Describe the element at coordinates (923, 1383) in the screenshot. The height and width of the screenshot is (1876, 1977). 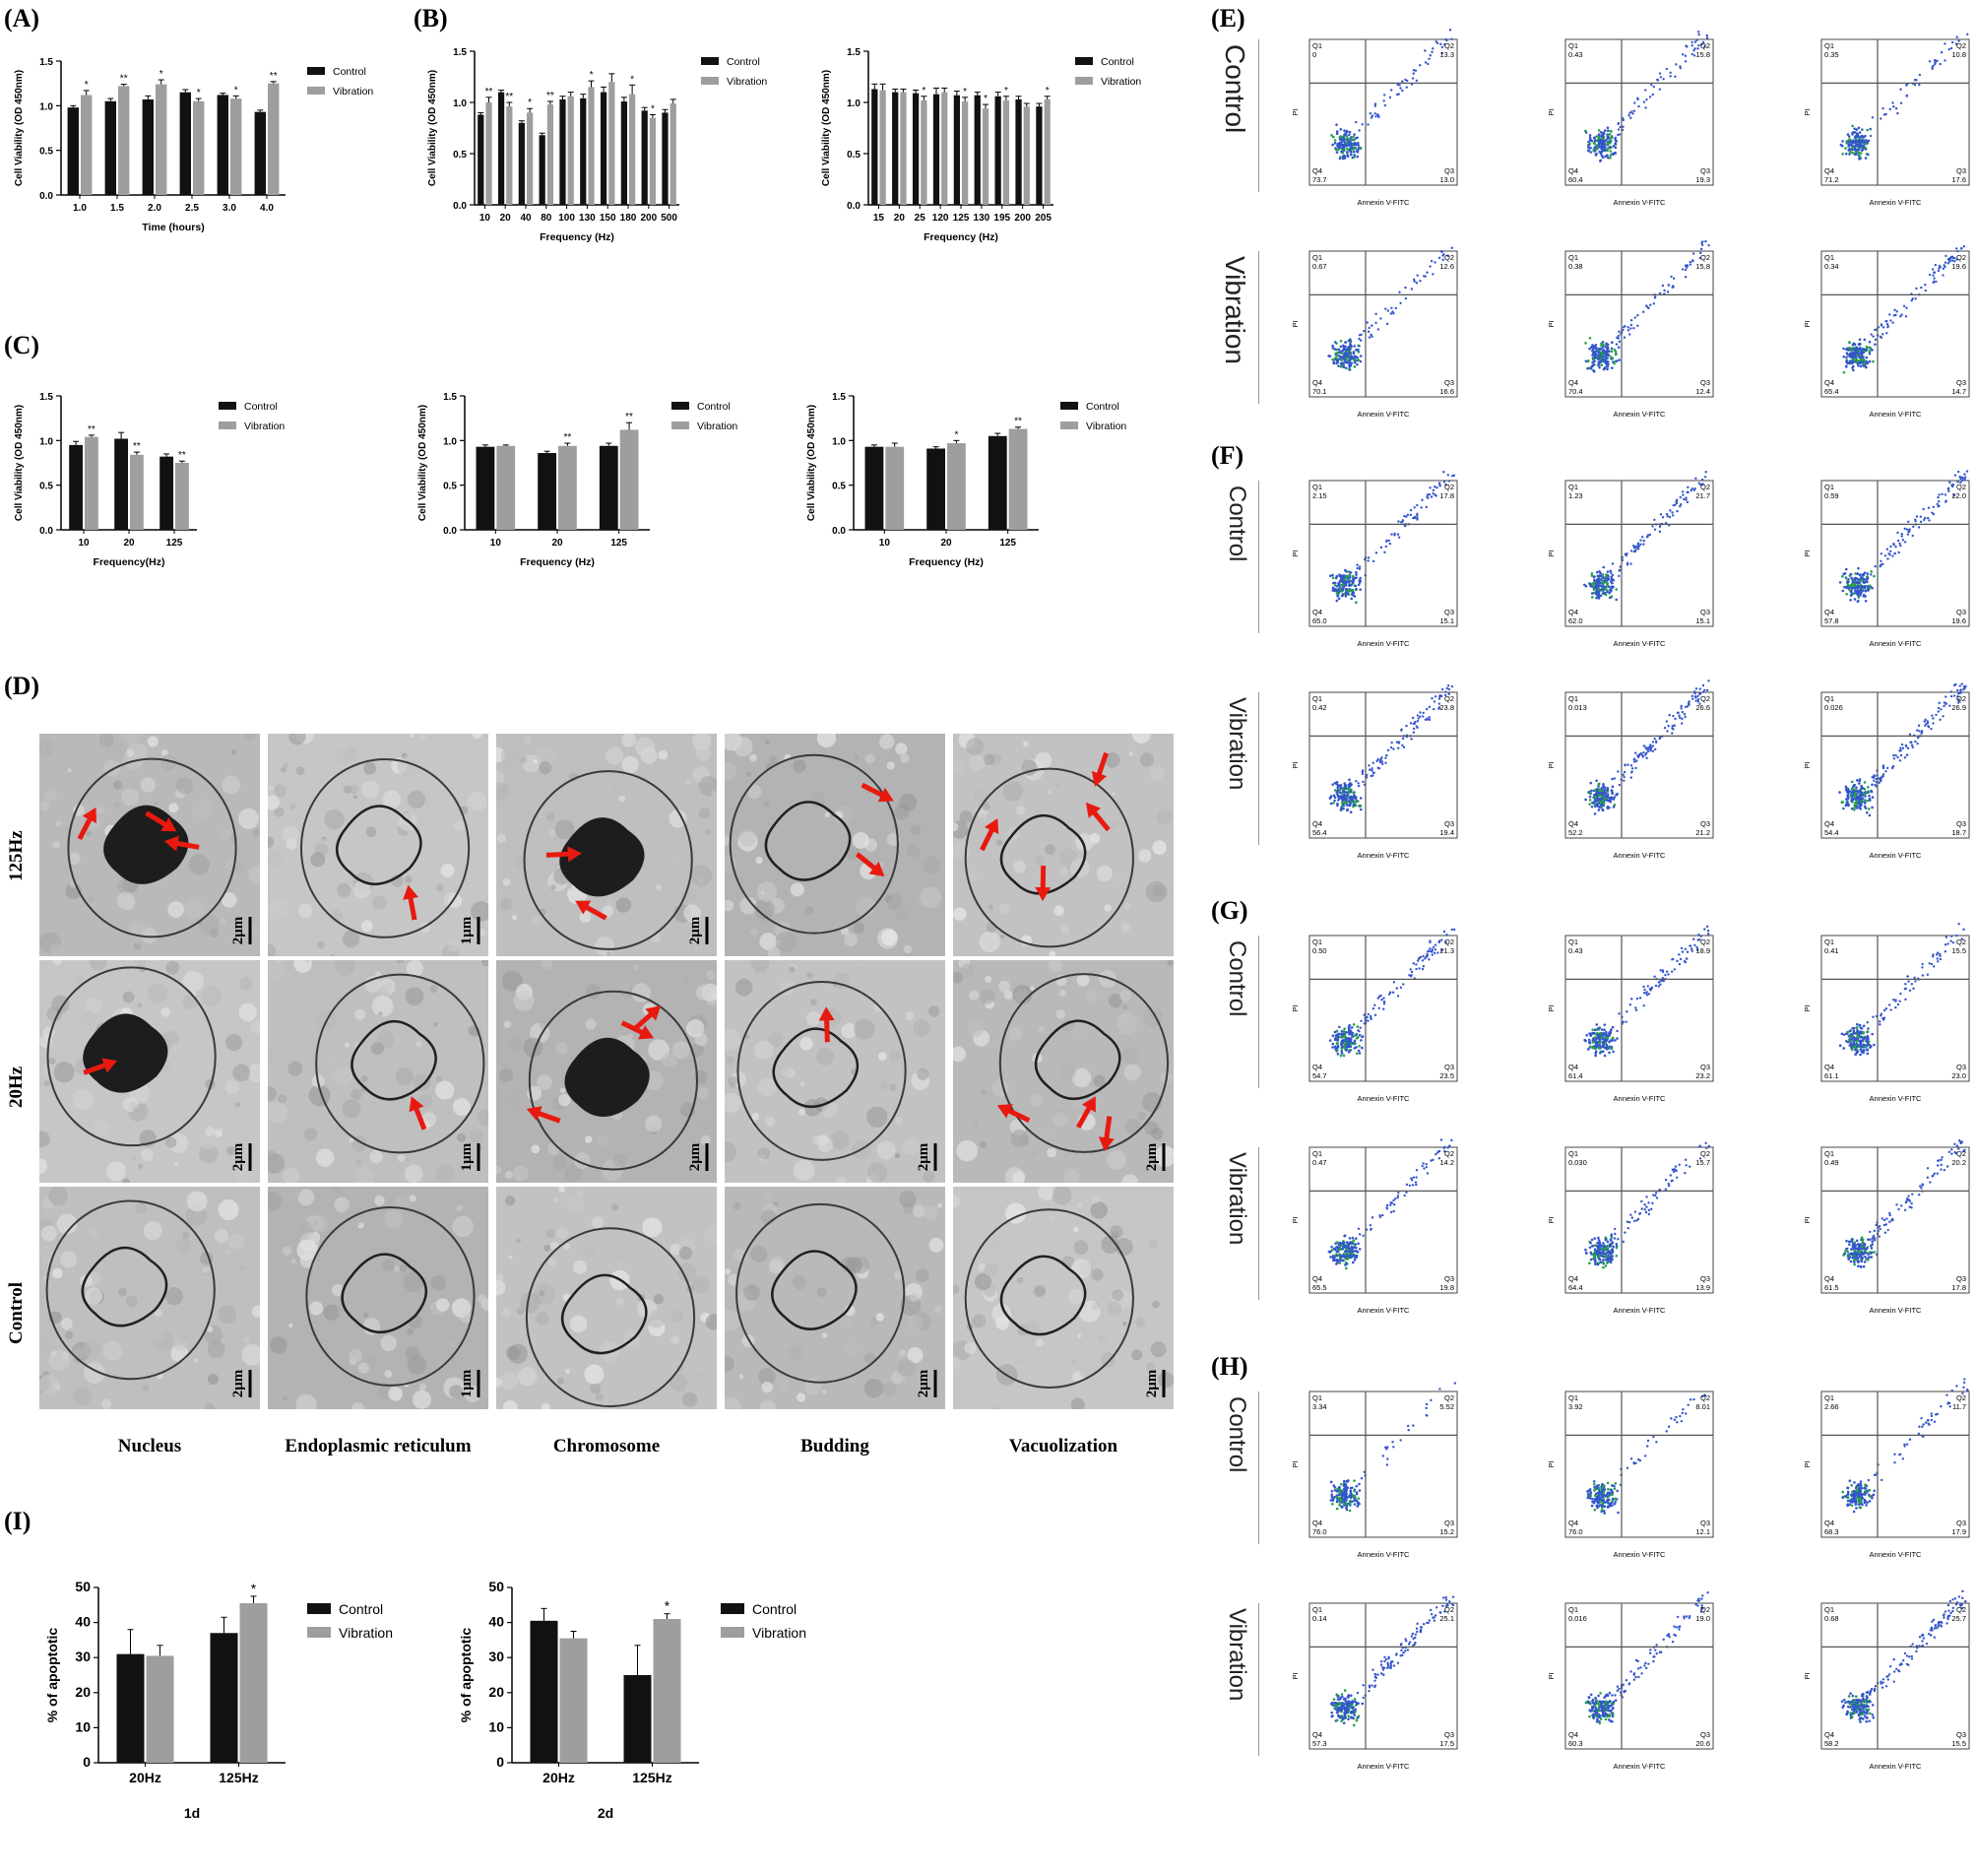
I see `scale-bar-label: 2μm` at that location.